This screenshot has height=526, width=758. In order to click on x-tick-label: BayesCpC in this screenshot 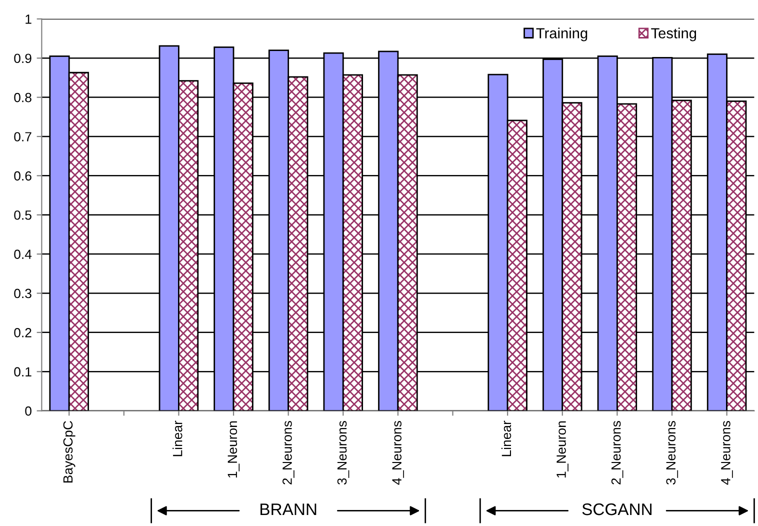, I will do `click(69, 452)`.